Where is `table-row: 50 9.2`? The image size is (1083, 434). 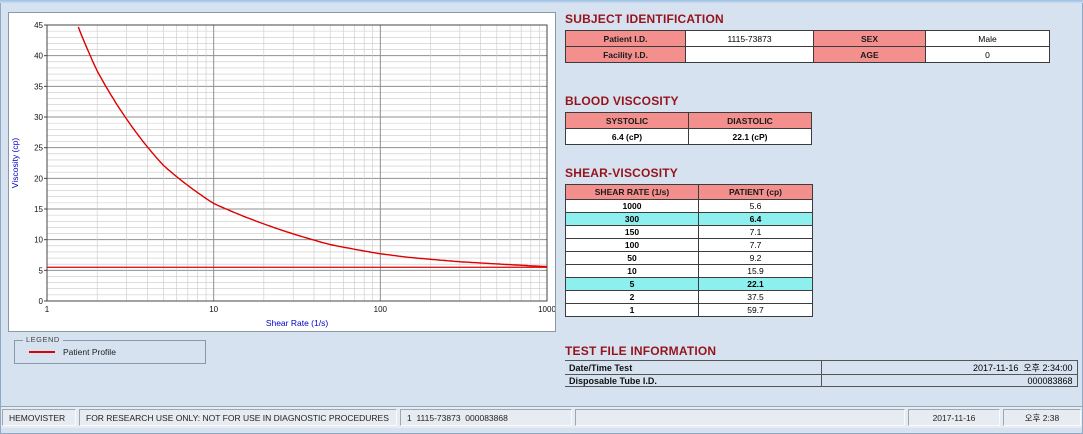 table-row: 50 9.2 is located at coordinates (689, 258).